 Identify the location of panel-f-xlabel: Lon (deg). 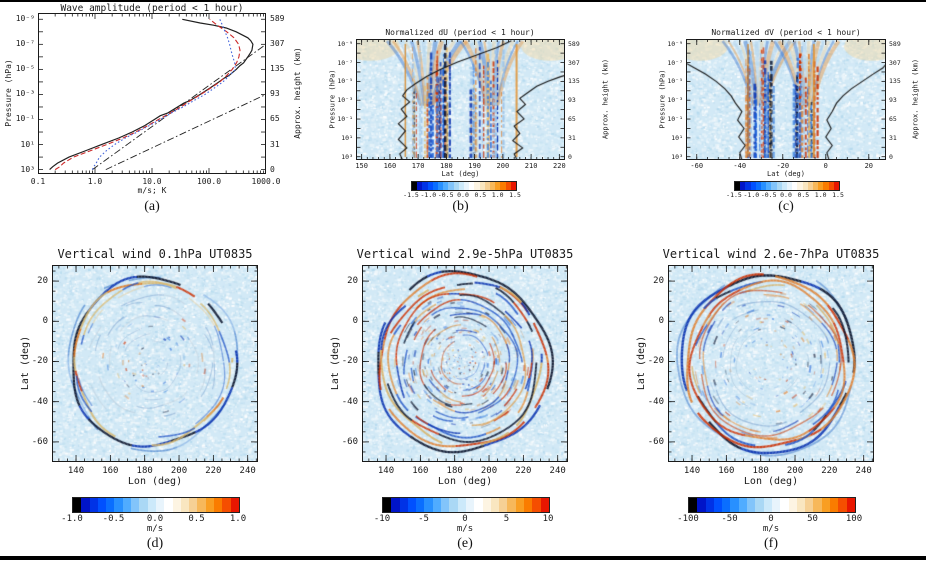
(771, 481).